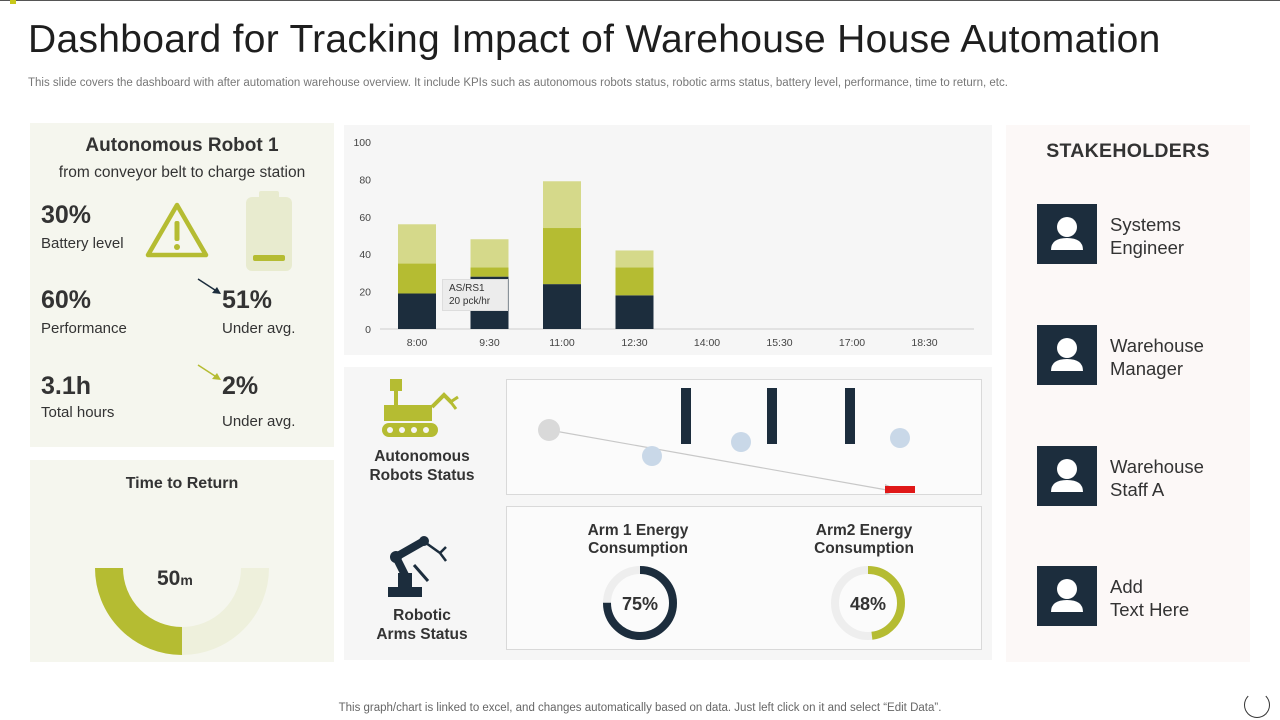  I want to click on arm1-donut-arc, so click(640, 603).